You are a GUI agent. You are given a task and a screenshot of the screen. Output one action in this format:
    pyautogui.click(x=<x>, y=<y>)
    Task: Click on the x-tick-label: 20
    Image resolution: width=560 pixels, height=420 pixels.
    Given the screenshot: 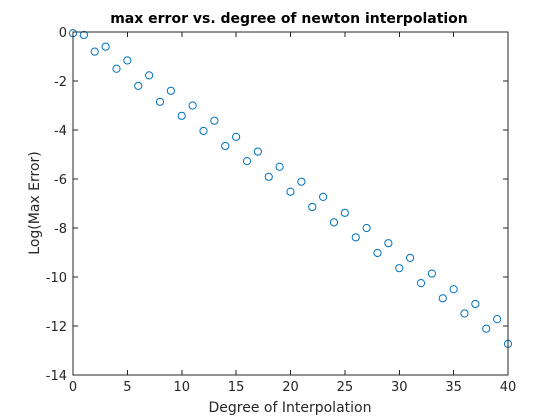 What is the action you would take?
    pyautogui.click(x=290, y=387)
    